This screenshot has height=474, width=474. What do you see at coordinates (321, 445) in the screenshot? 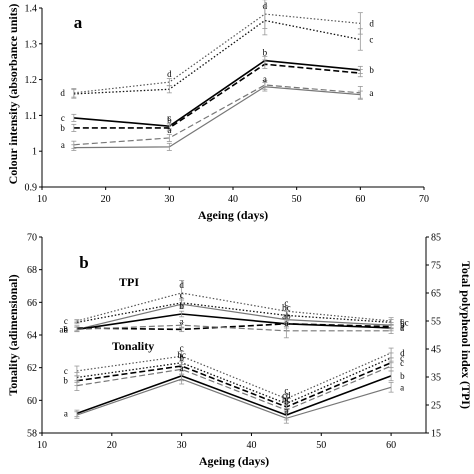
I see `panel-b-x-tick-label: 50` at bounding box center [321, 445].